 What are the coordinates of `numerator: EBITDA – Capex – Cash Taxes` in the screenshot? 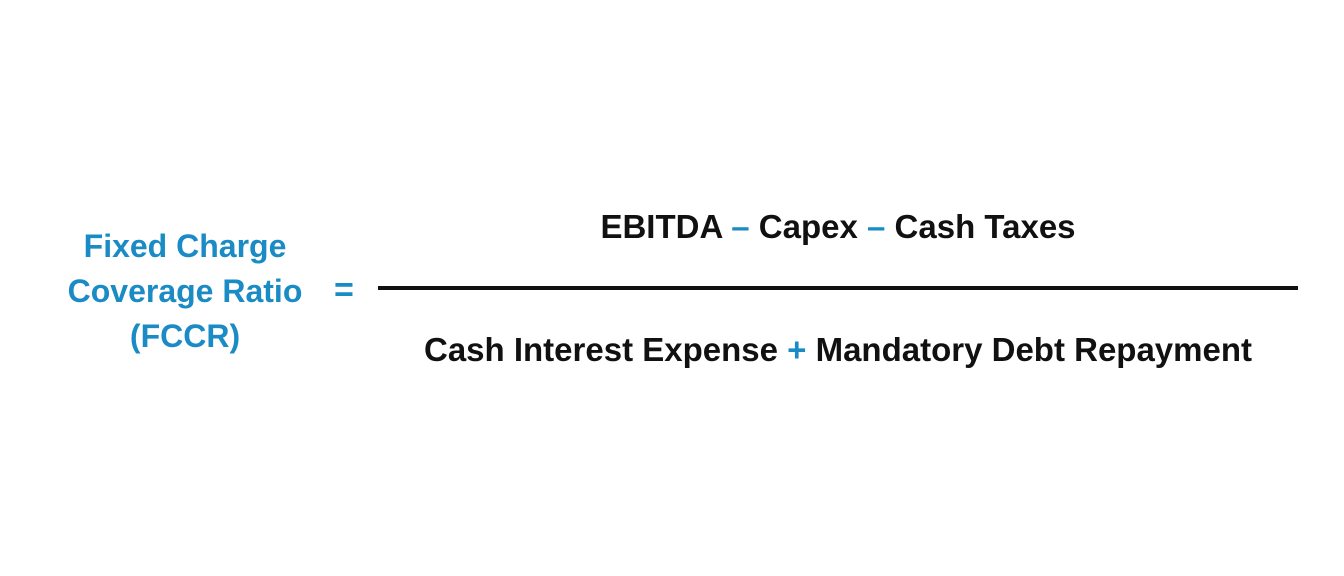 It's located at (838, 227).